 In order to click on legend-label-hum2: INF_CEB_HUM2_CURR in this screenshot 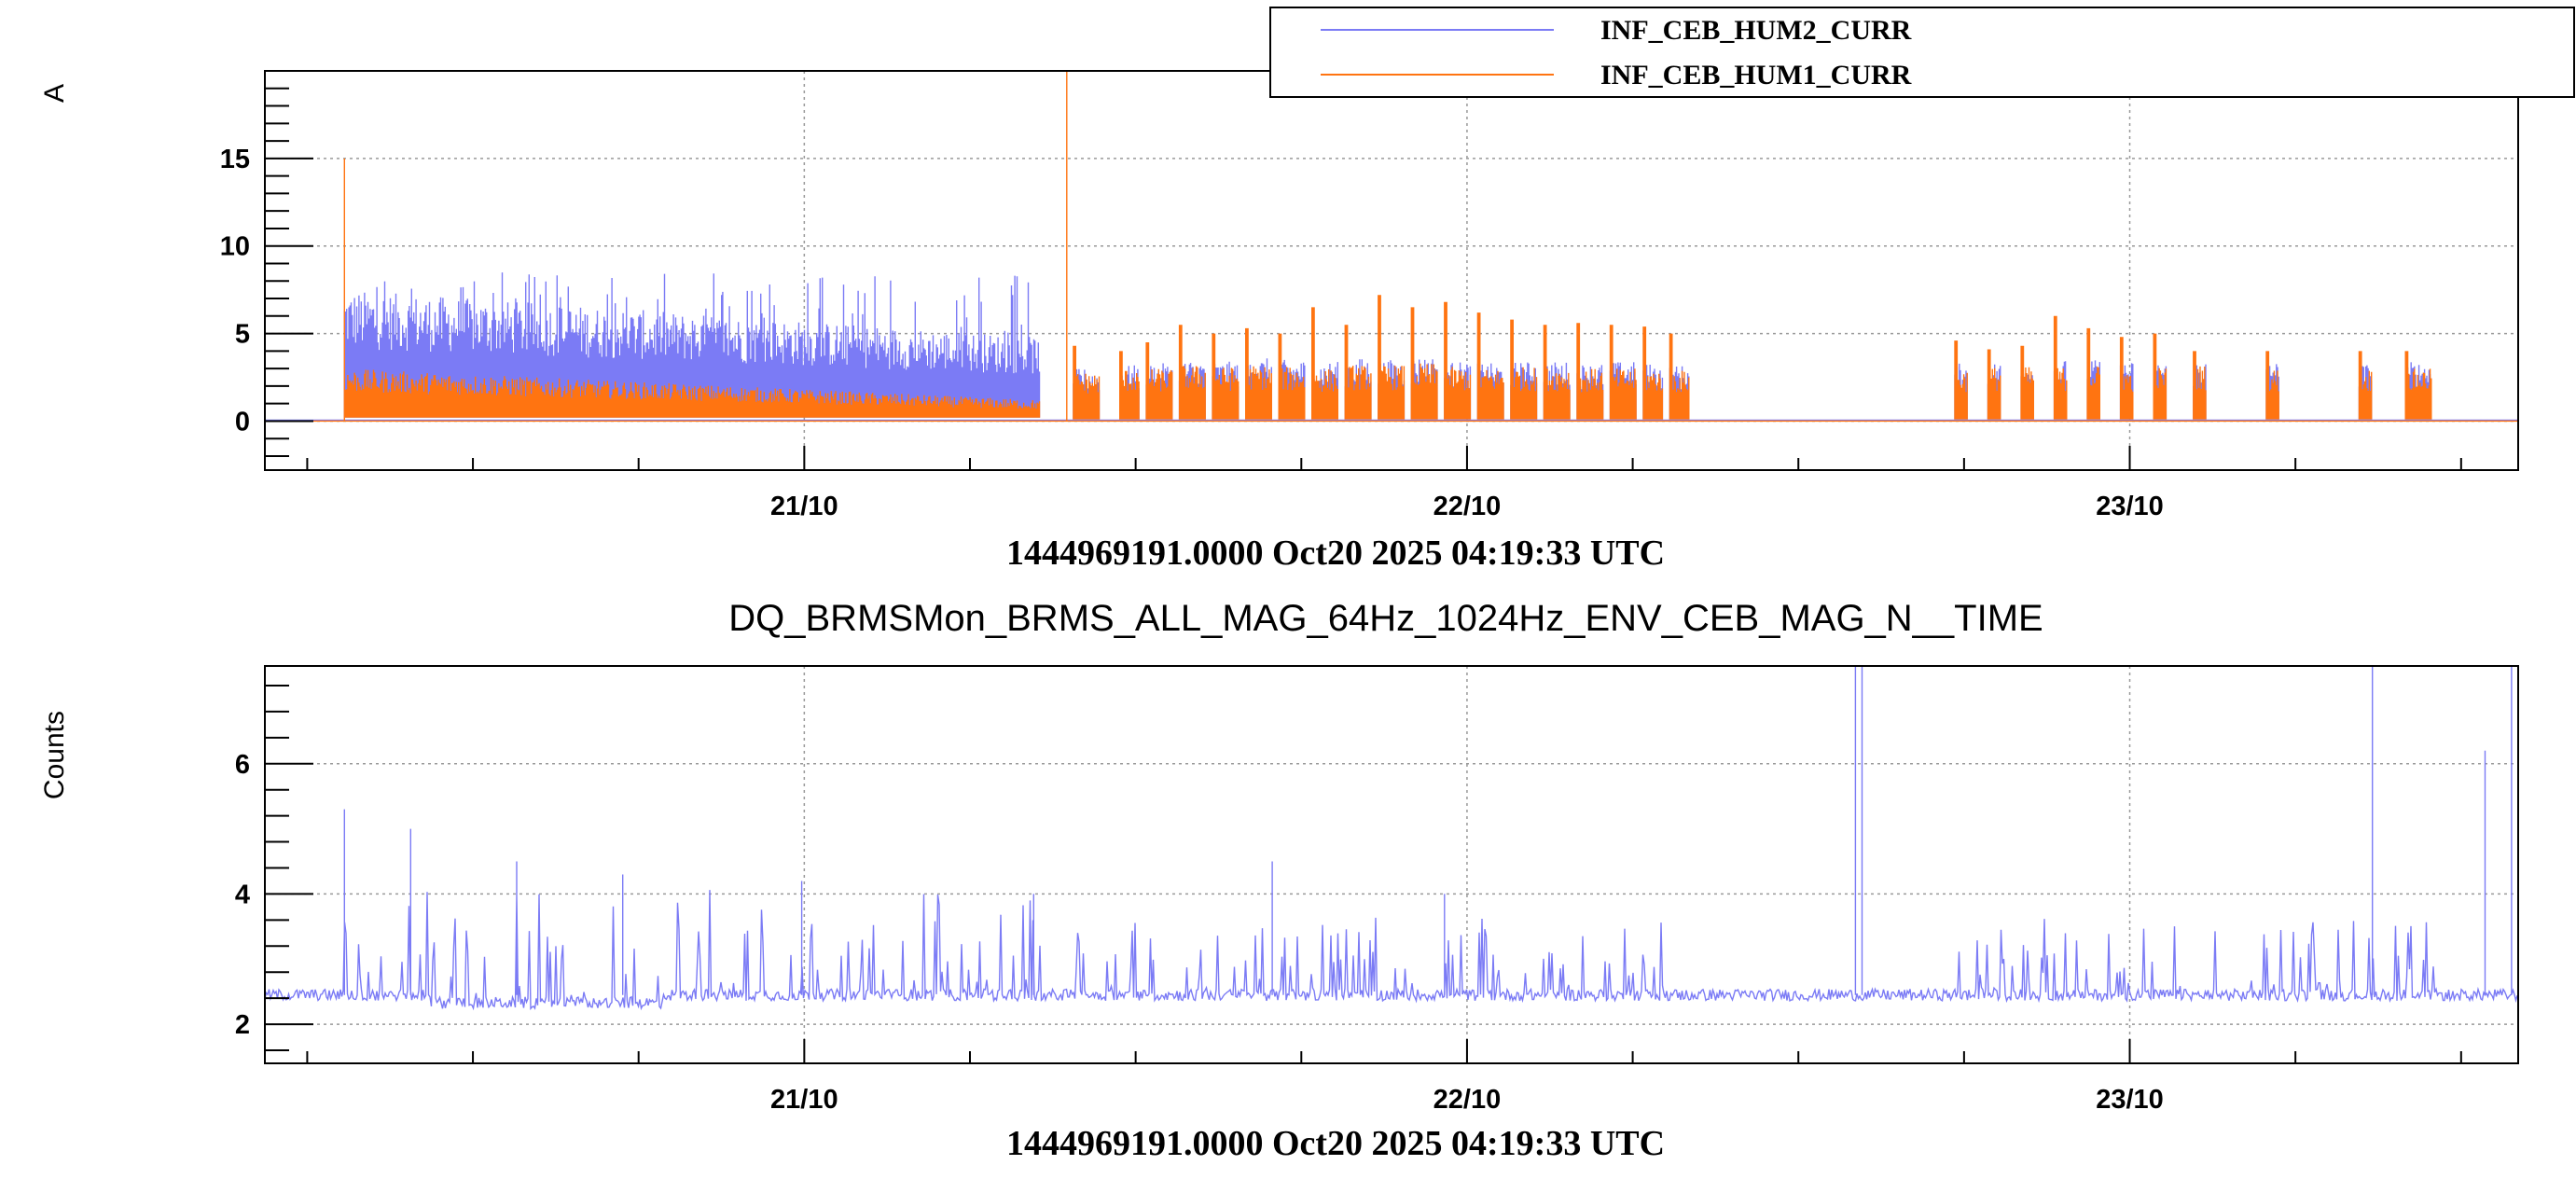, I will do `click(1756, 31)`.